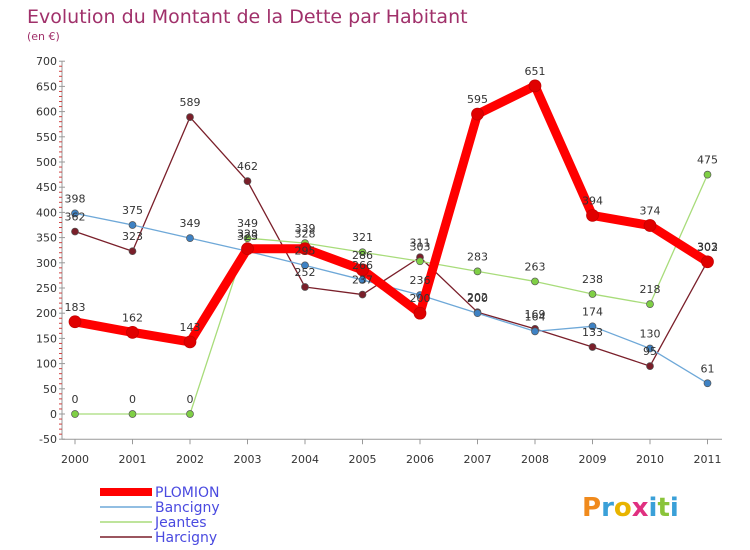  I want to click on y-tick-label: 450, so click(46, 187).